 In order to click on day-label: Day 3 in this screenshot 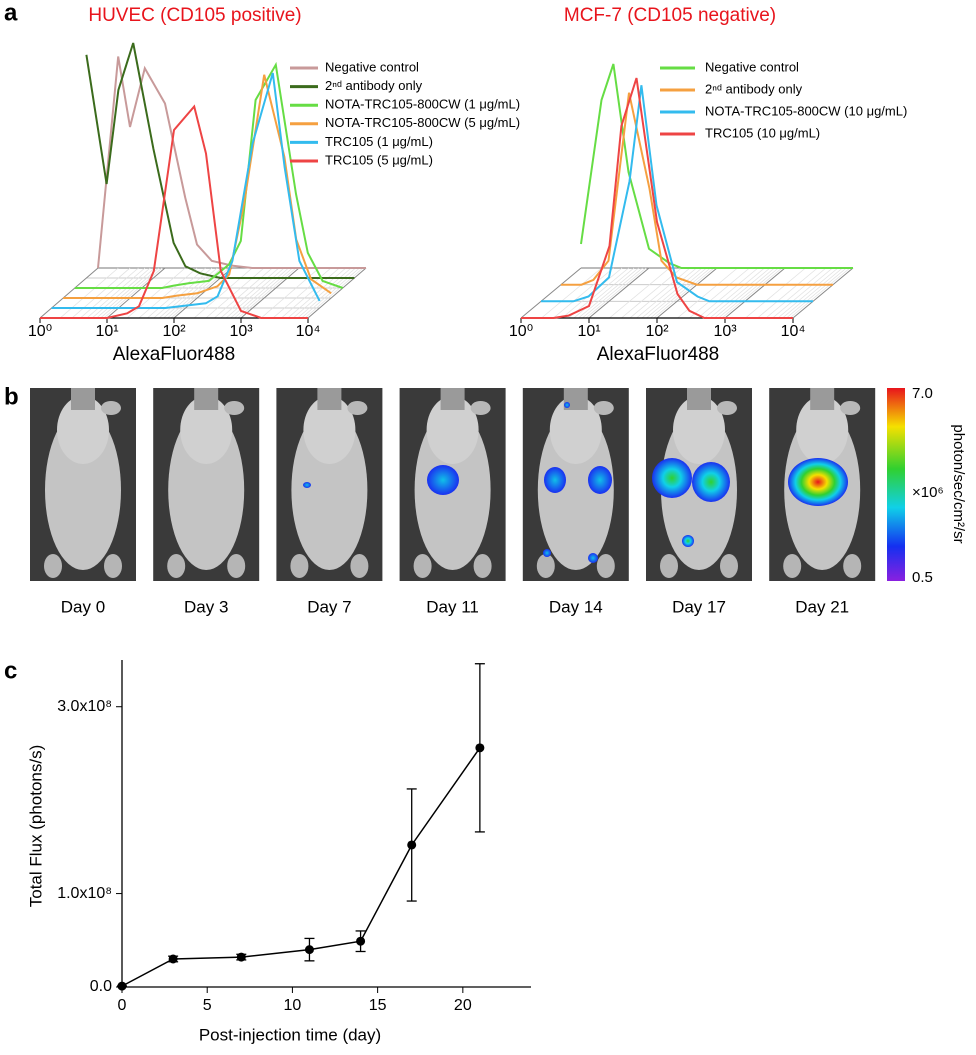, I will do `click(206, 606)`.